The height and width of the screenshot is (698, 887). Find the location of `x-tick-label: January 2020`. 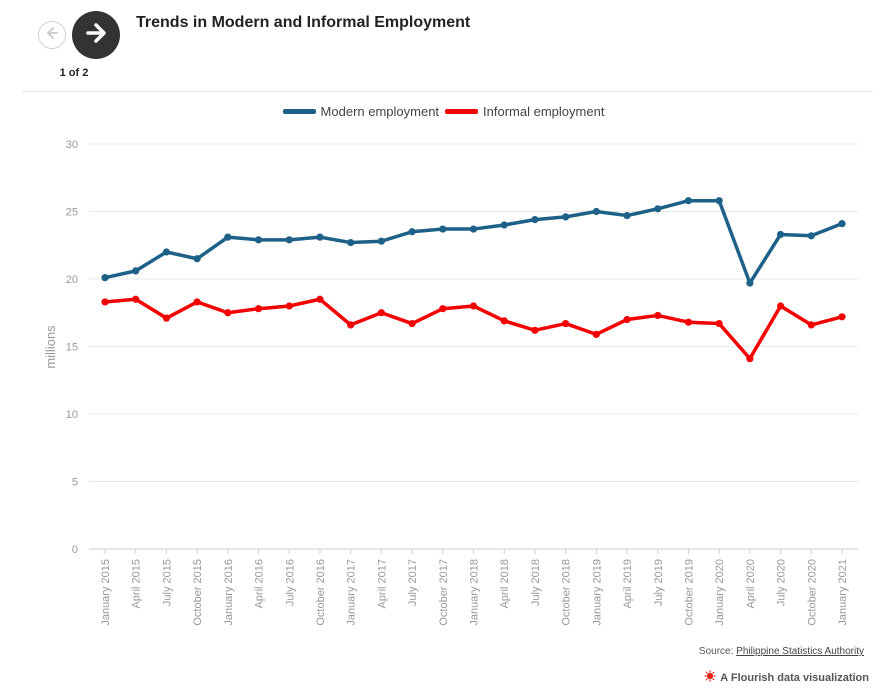

x-tick-label: January 2020 is located at coordinates (720, 592).